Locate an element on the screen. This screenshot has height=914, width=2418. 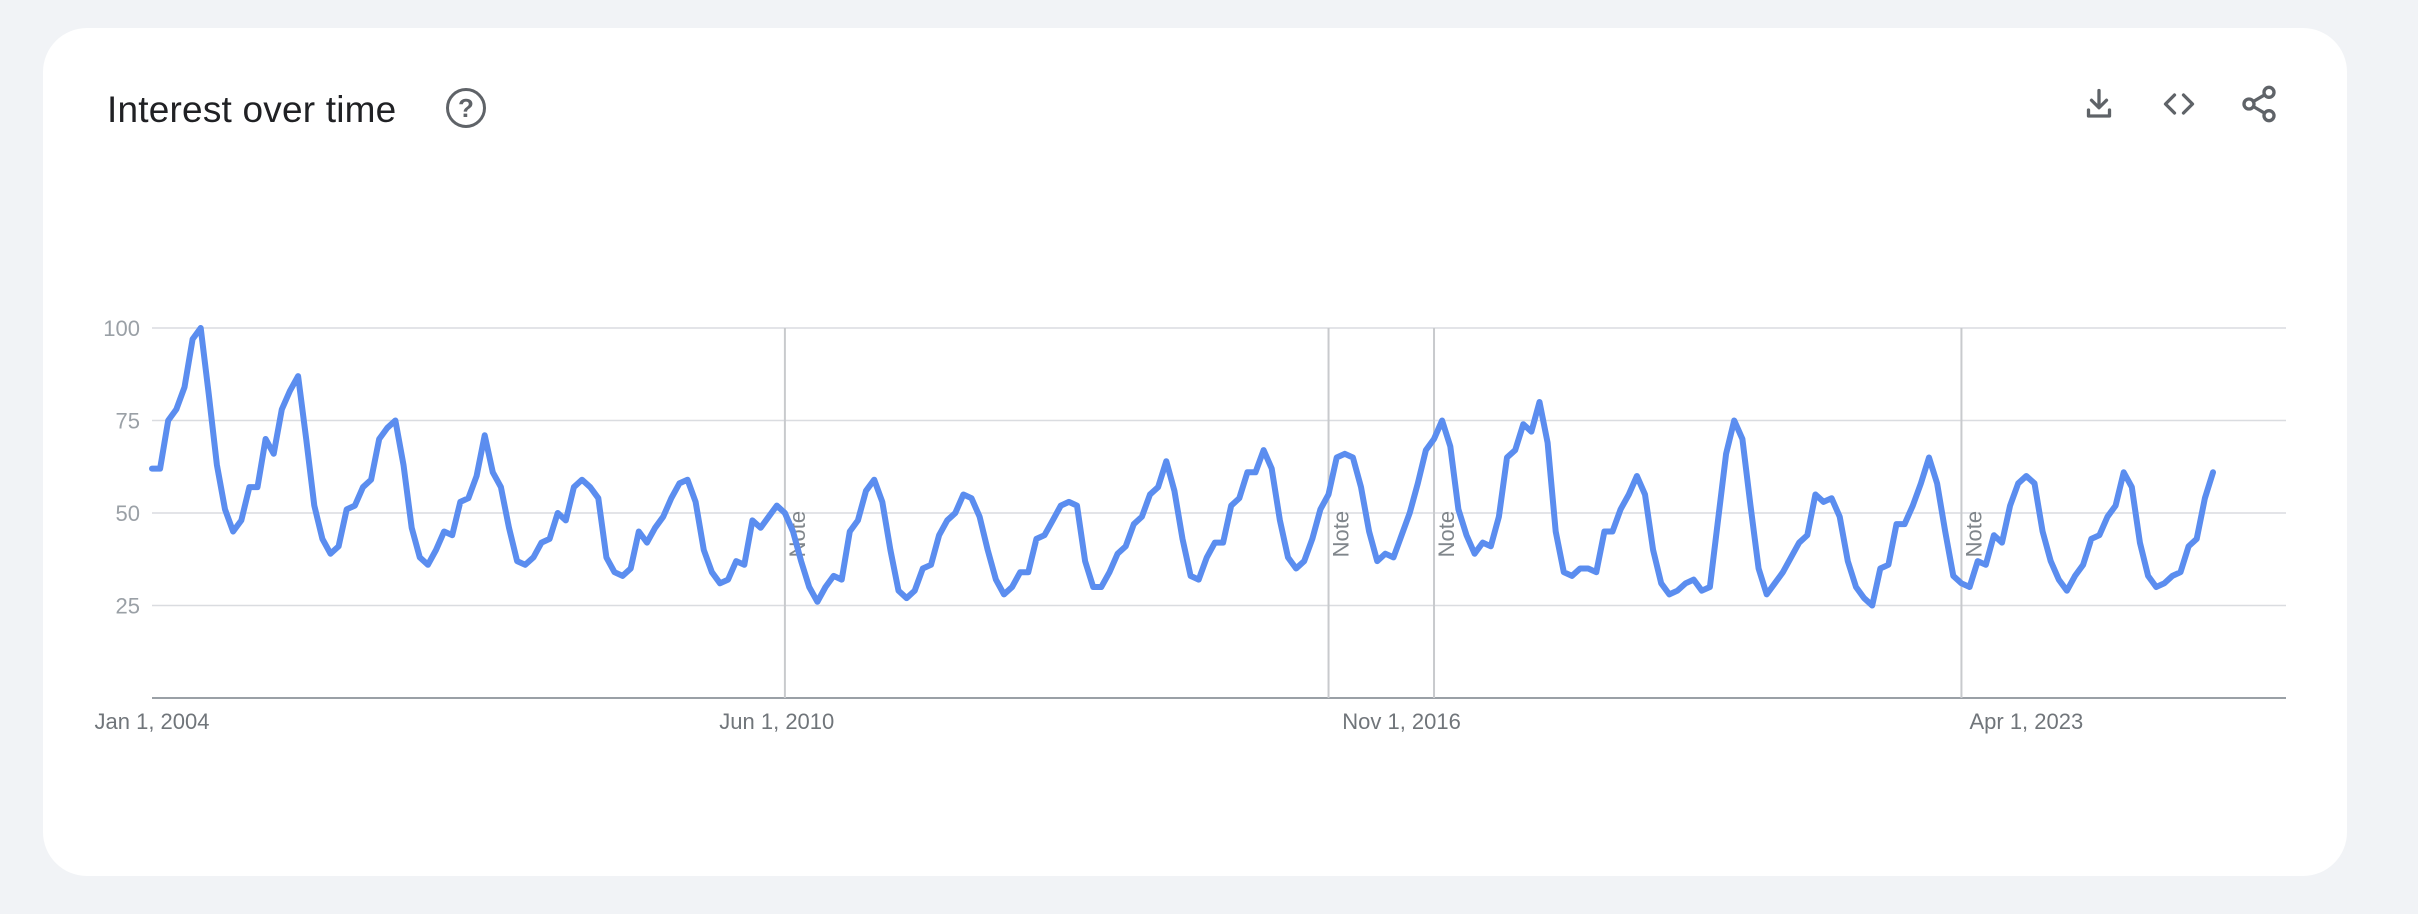
card-title: Interest over time is located at coordinates (252, 109).